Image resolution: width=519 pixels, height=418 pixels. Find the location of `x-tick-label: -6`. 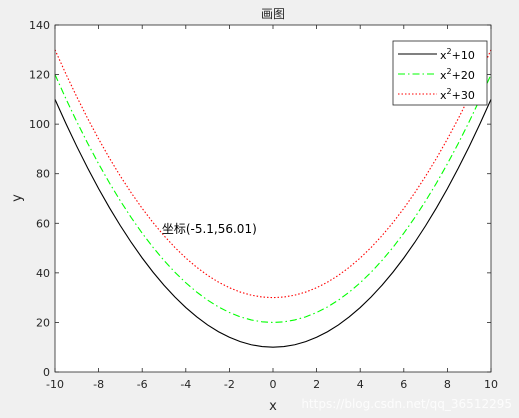

x-tick-label: -6 is located at coordinates (142, 384).